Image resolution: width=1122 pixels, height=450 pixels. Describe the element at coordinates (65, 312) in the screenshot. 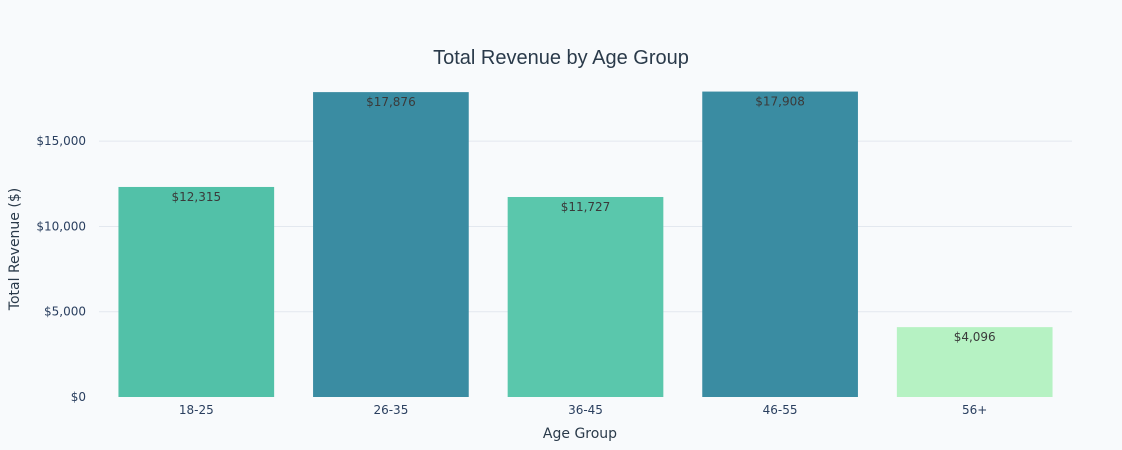

I see `y-tick-label: $5,000` at that location.